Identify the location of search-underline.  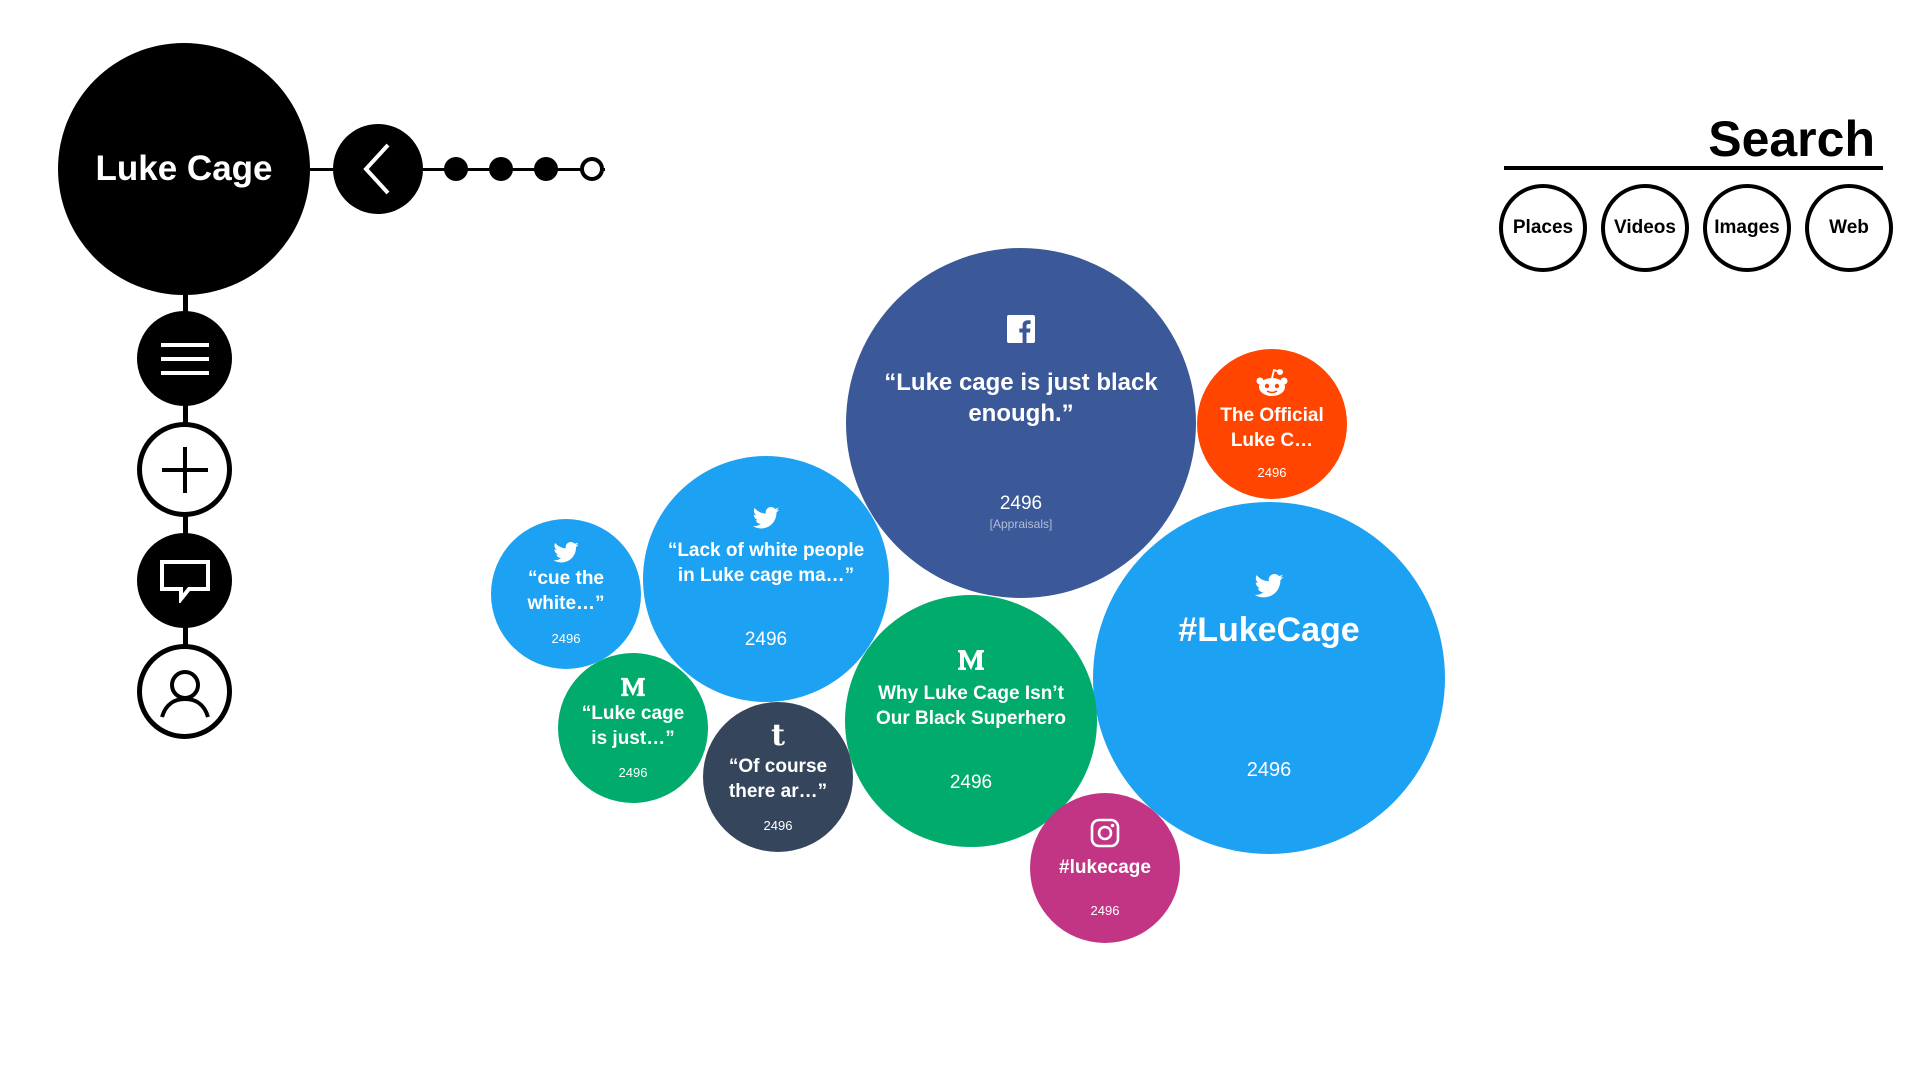
(1693, 168).